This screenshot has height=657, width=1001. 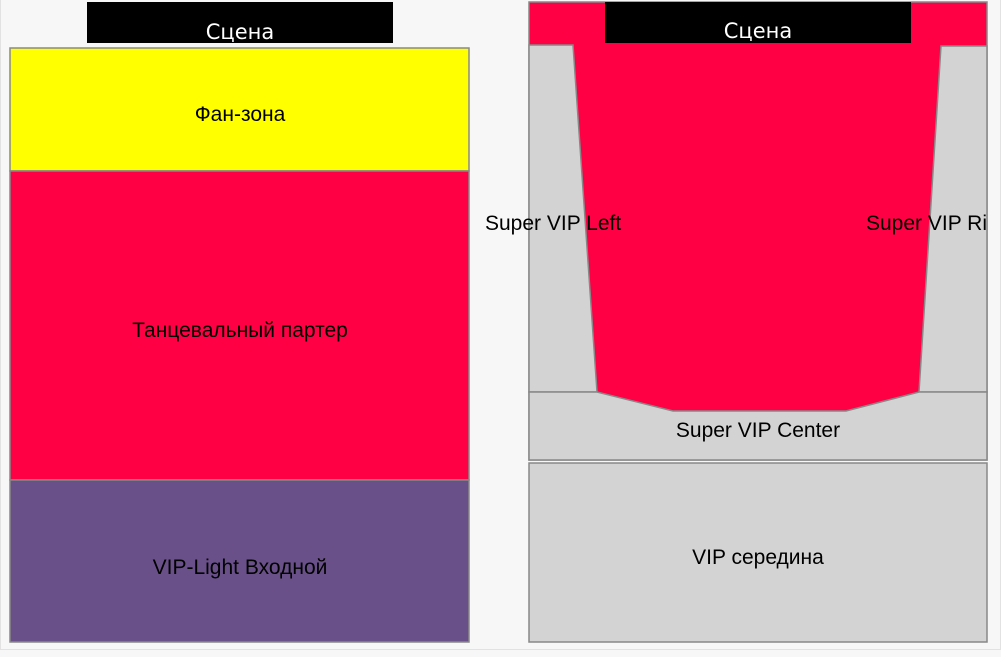 I want to click on zone-fan-zone-label: Фан-зона, so click(x=240, y=114).